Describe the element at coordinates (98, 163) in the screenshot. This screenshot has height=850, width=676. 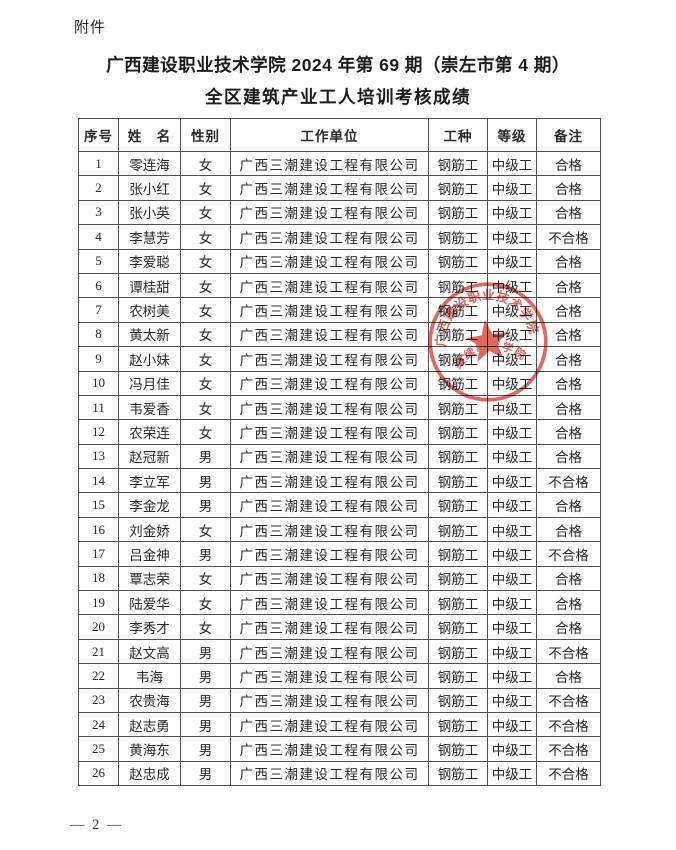
I see `table-cell: 1` at that location.